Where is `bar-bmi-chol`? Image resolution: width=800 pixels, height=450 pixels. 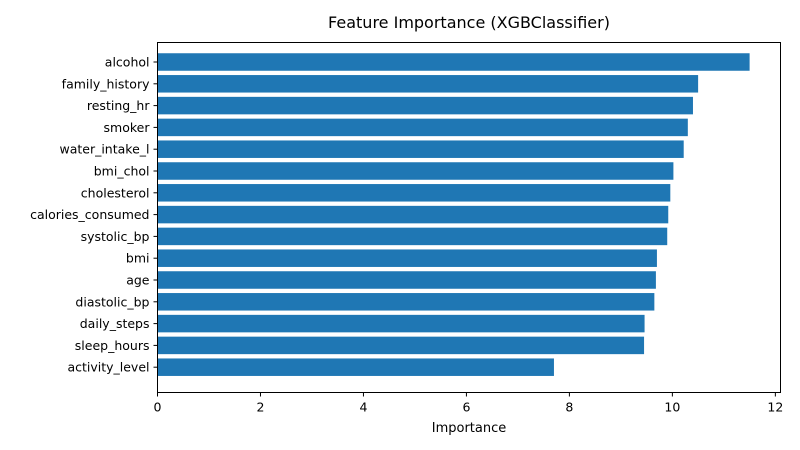
bar-bmi-chol is located at coordinates (415, 171).